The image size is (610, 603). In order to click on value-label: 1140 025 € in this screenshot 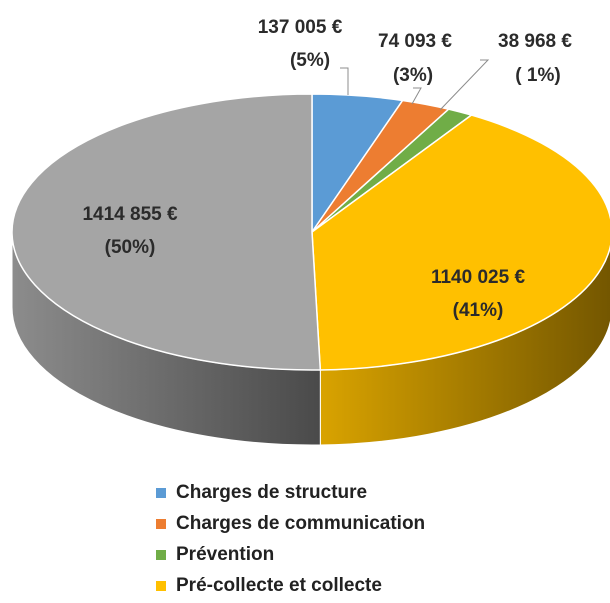, I will do `click(478, 277)`.